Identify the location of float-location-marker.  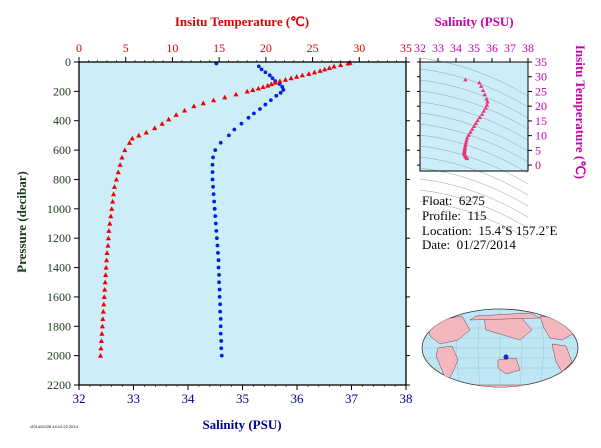
(506, 357).